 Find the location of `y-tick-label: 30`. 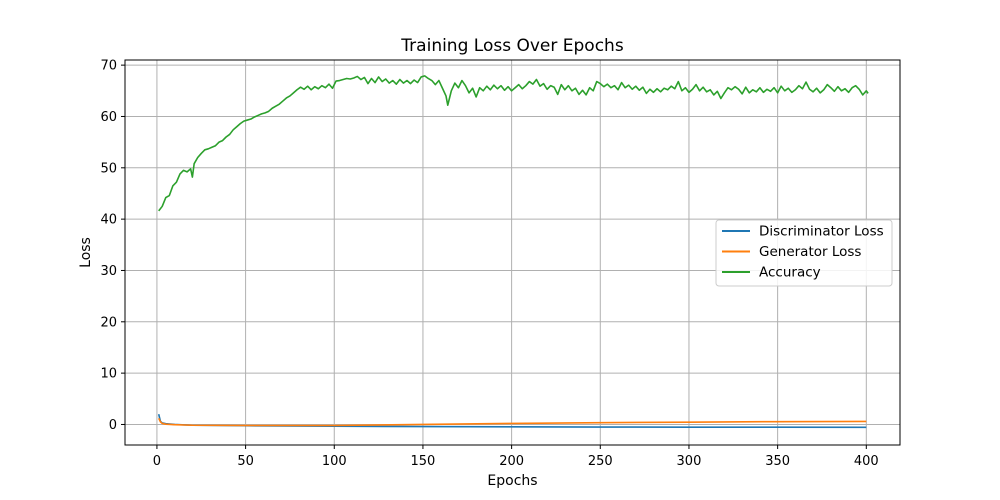

y-tick-label: 30 is located at coordinates (108, 271).